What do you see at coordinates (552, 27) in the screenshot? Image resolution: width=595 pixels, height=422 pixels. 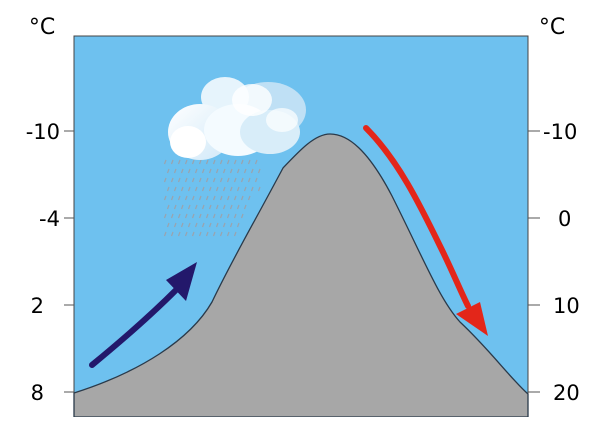 I see `right-axis-unit: °C` at bounding box center [552, 27].